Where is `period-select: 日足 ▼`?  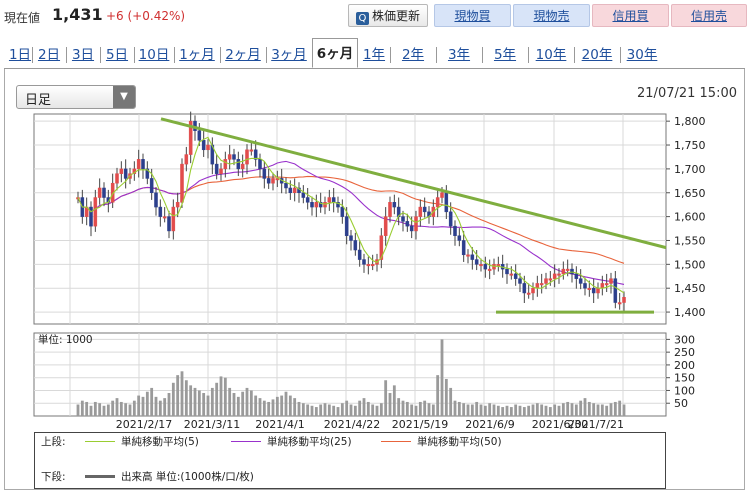 period-select: 日足 ▼ is located at coordinates (76, 97).